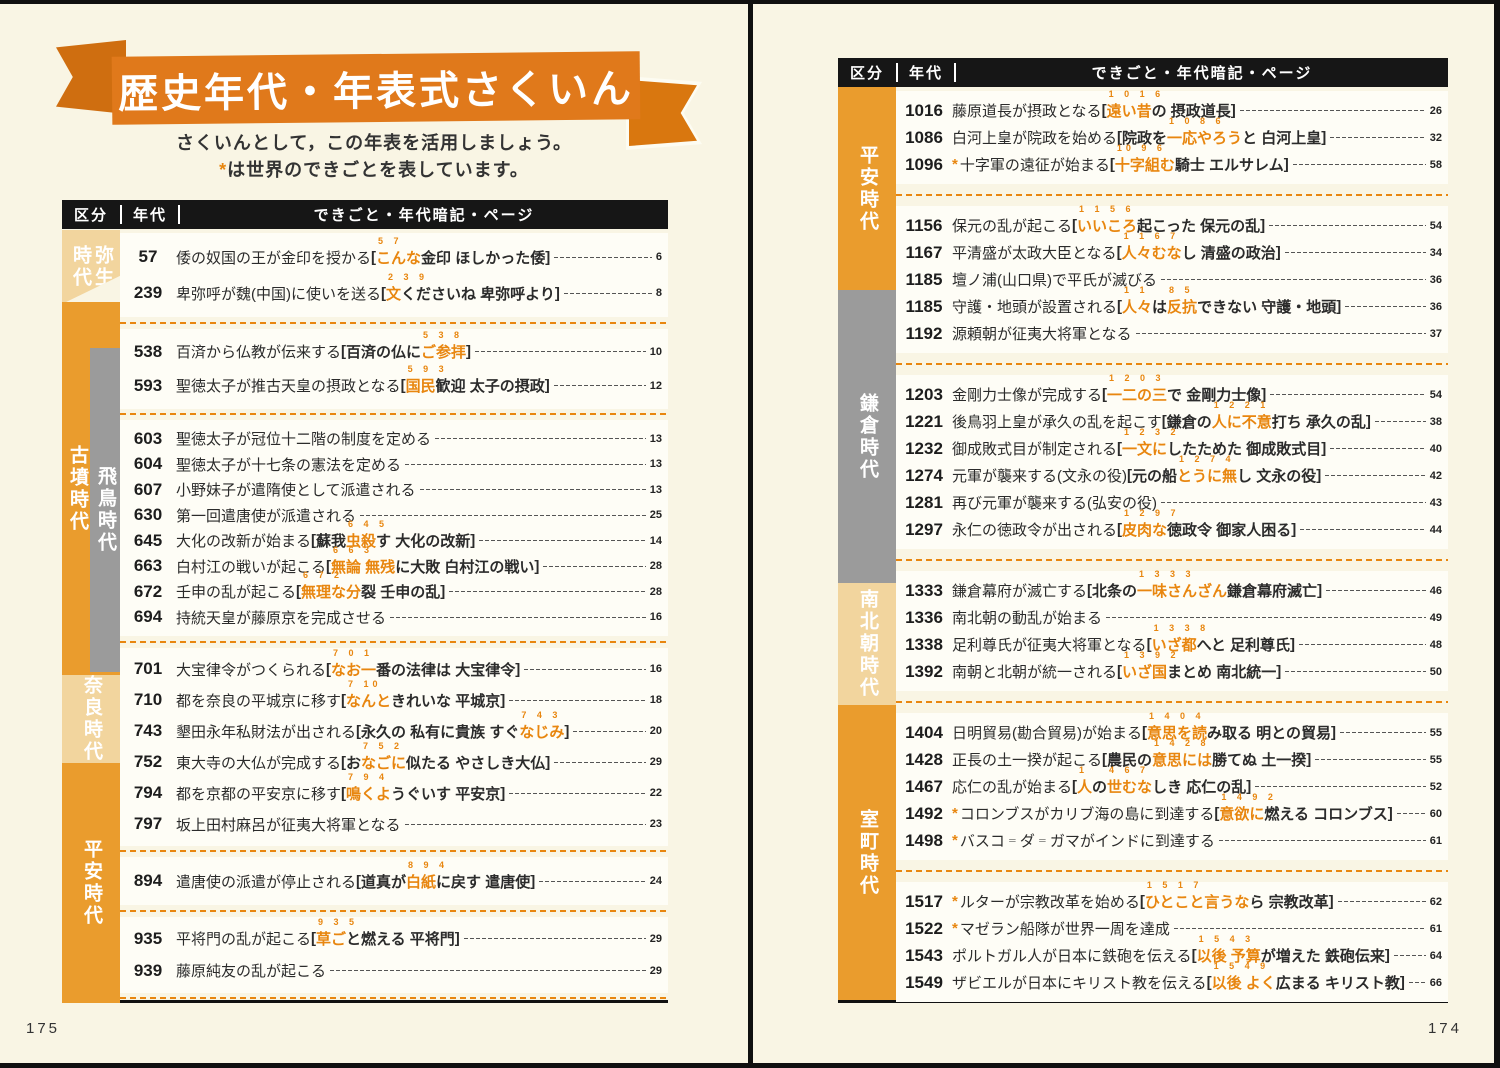  I want to click on mnemonic-text: に戻す 遣唐使, so click(483, 882).